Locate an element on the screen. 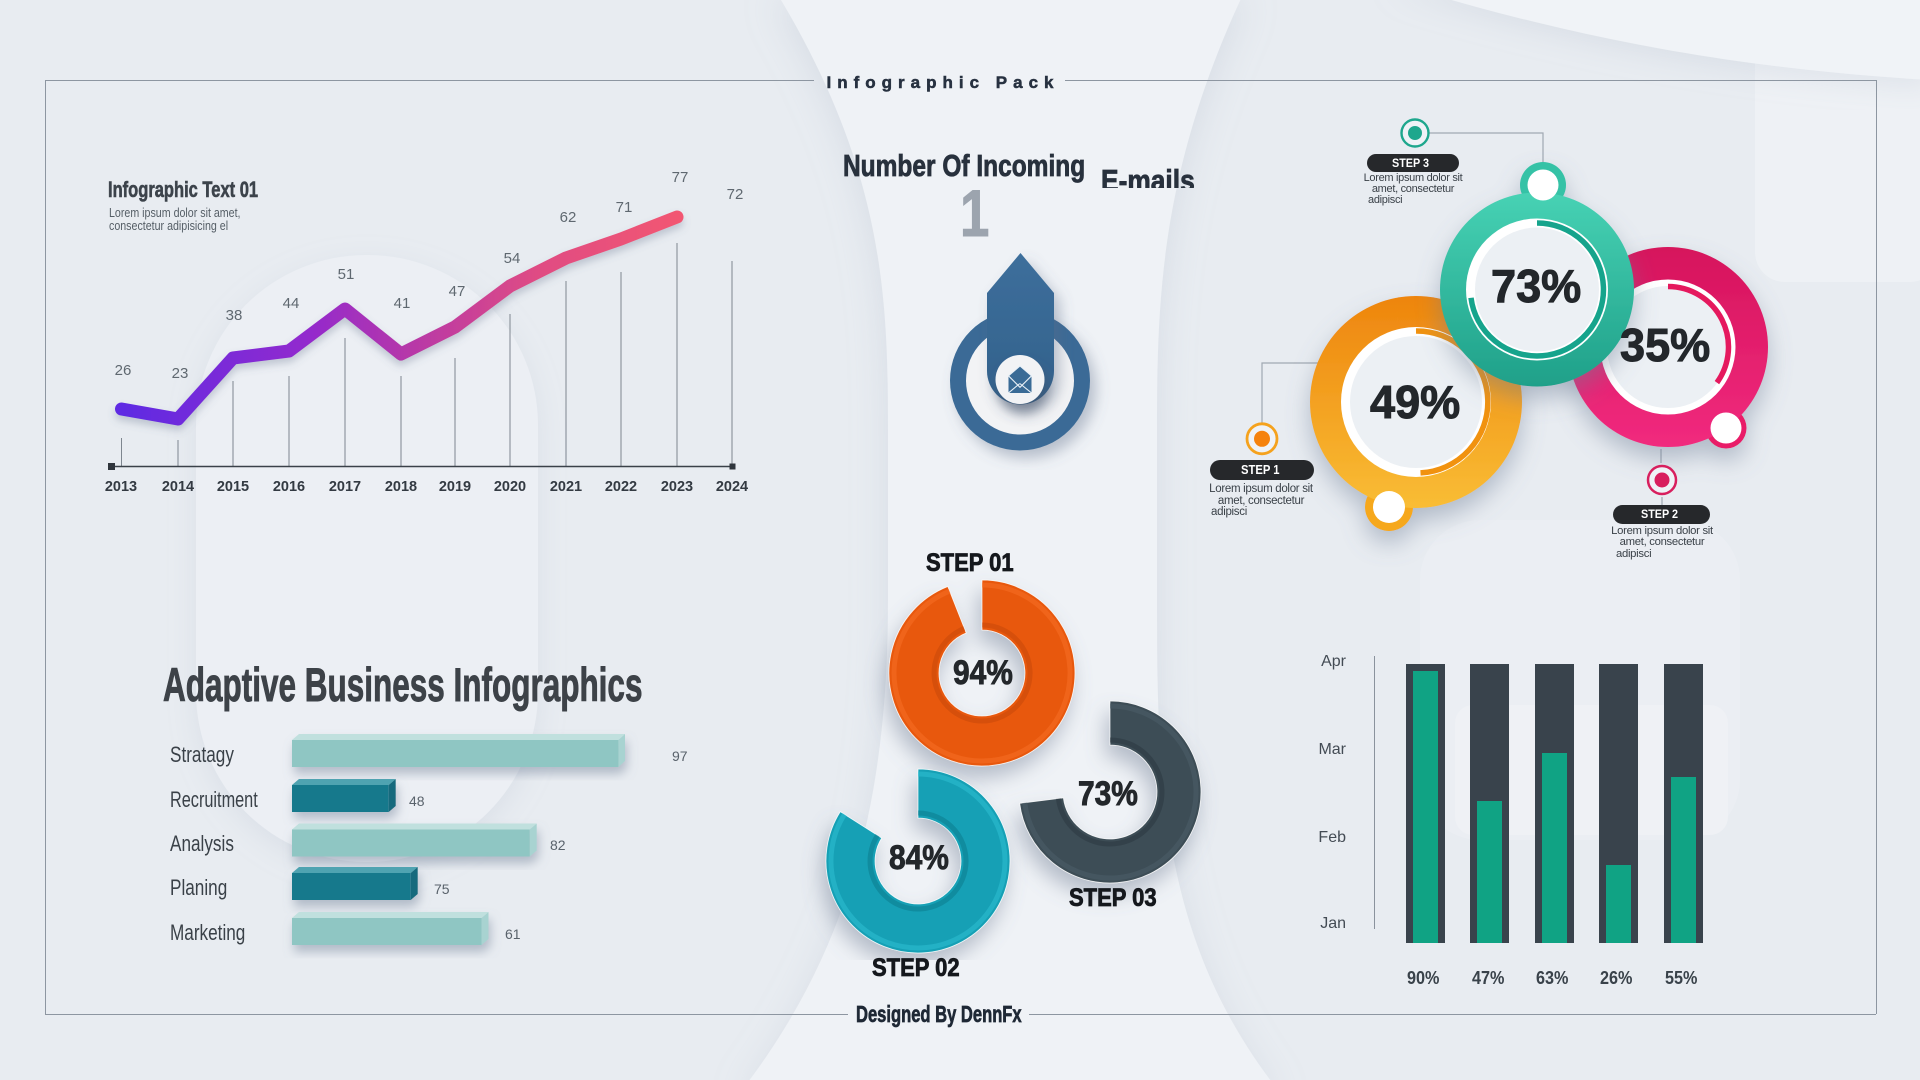  svg-text: 2023 is located at coordinates (677, 487).